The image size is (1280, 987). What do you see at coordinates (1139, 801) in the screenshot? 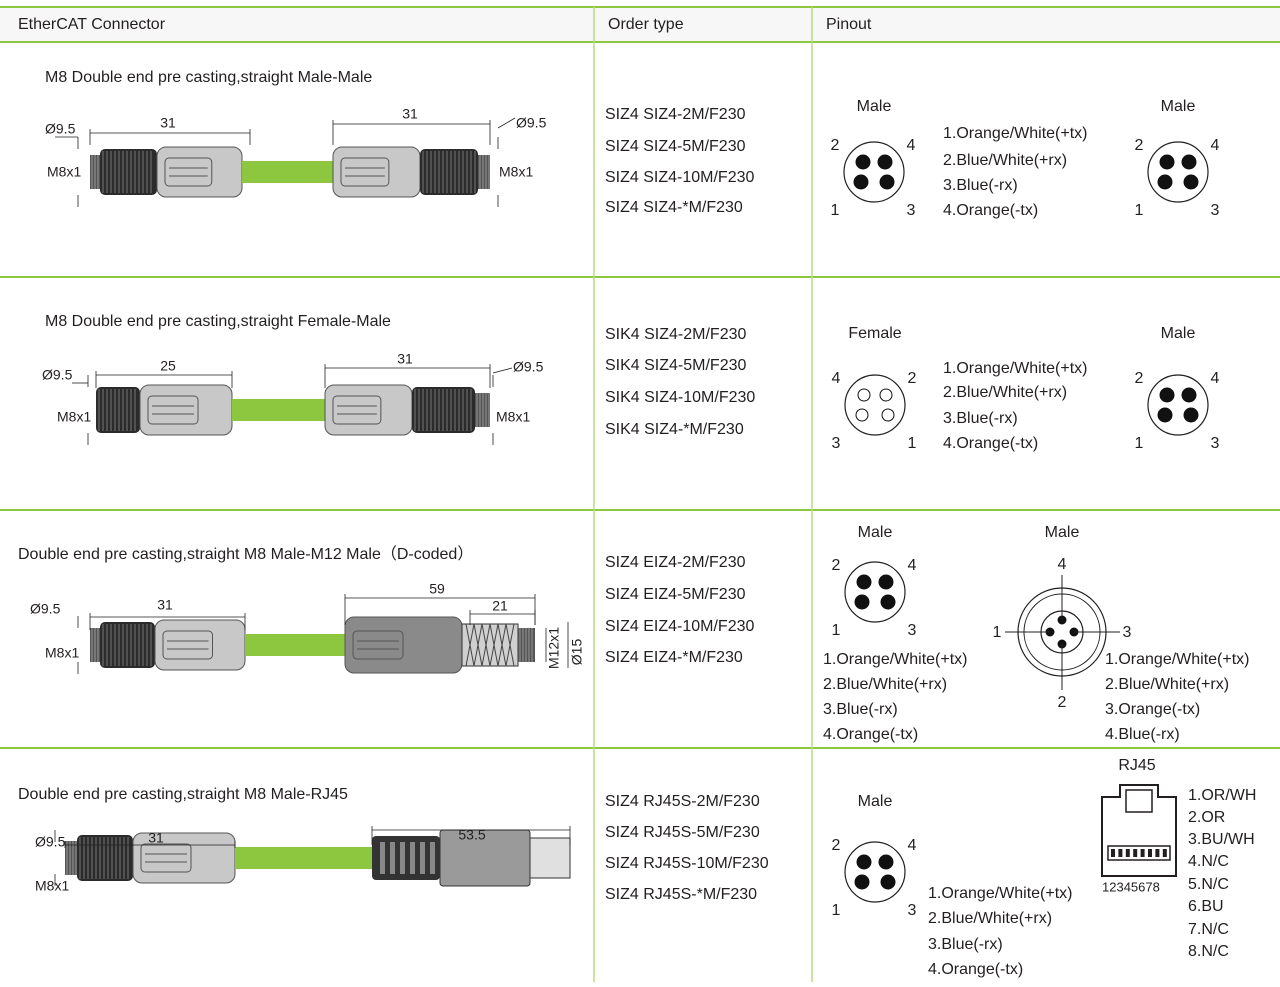
I see `rj45-latch` at bounding box center [1139, 801].